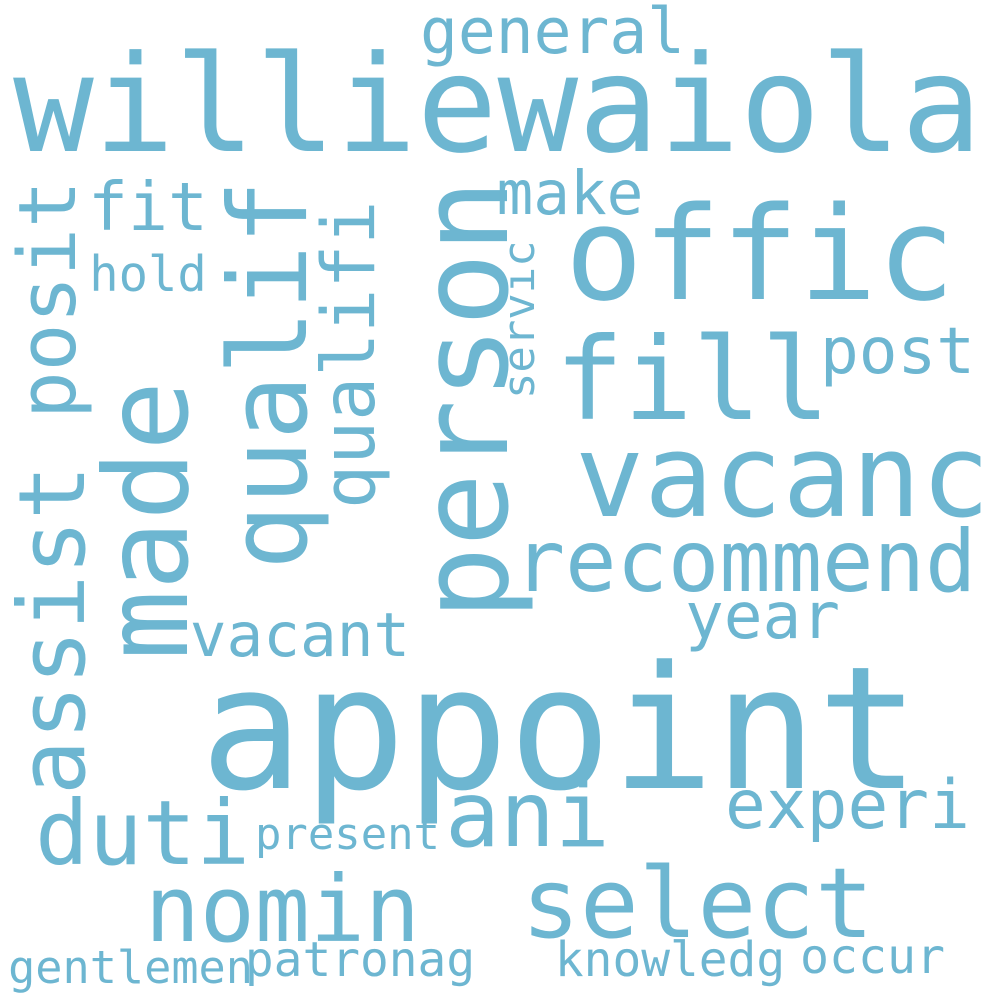 The height and width of the screenshot is (1000, 1000). Describe the element at coordinates (570, 193) in the screenshot. I see `word-make: make` at that location.